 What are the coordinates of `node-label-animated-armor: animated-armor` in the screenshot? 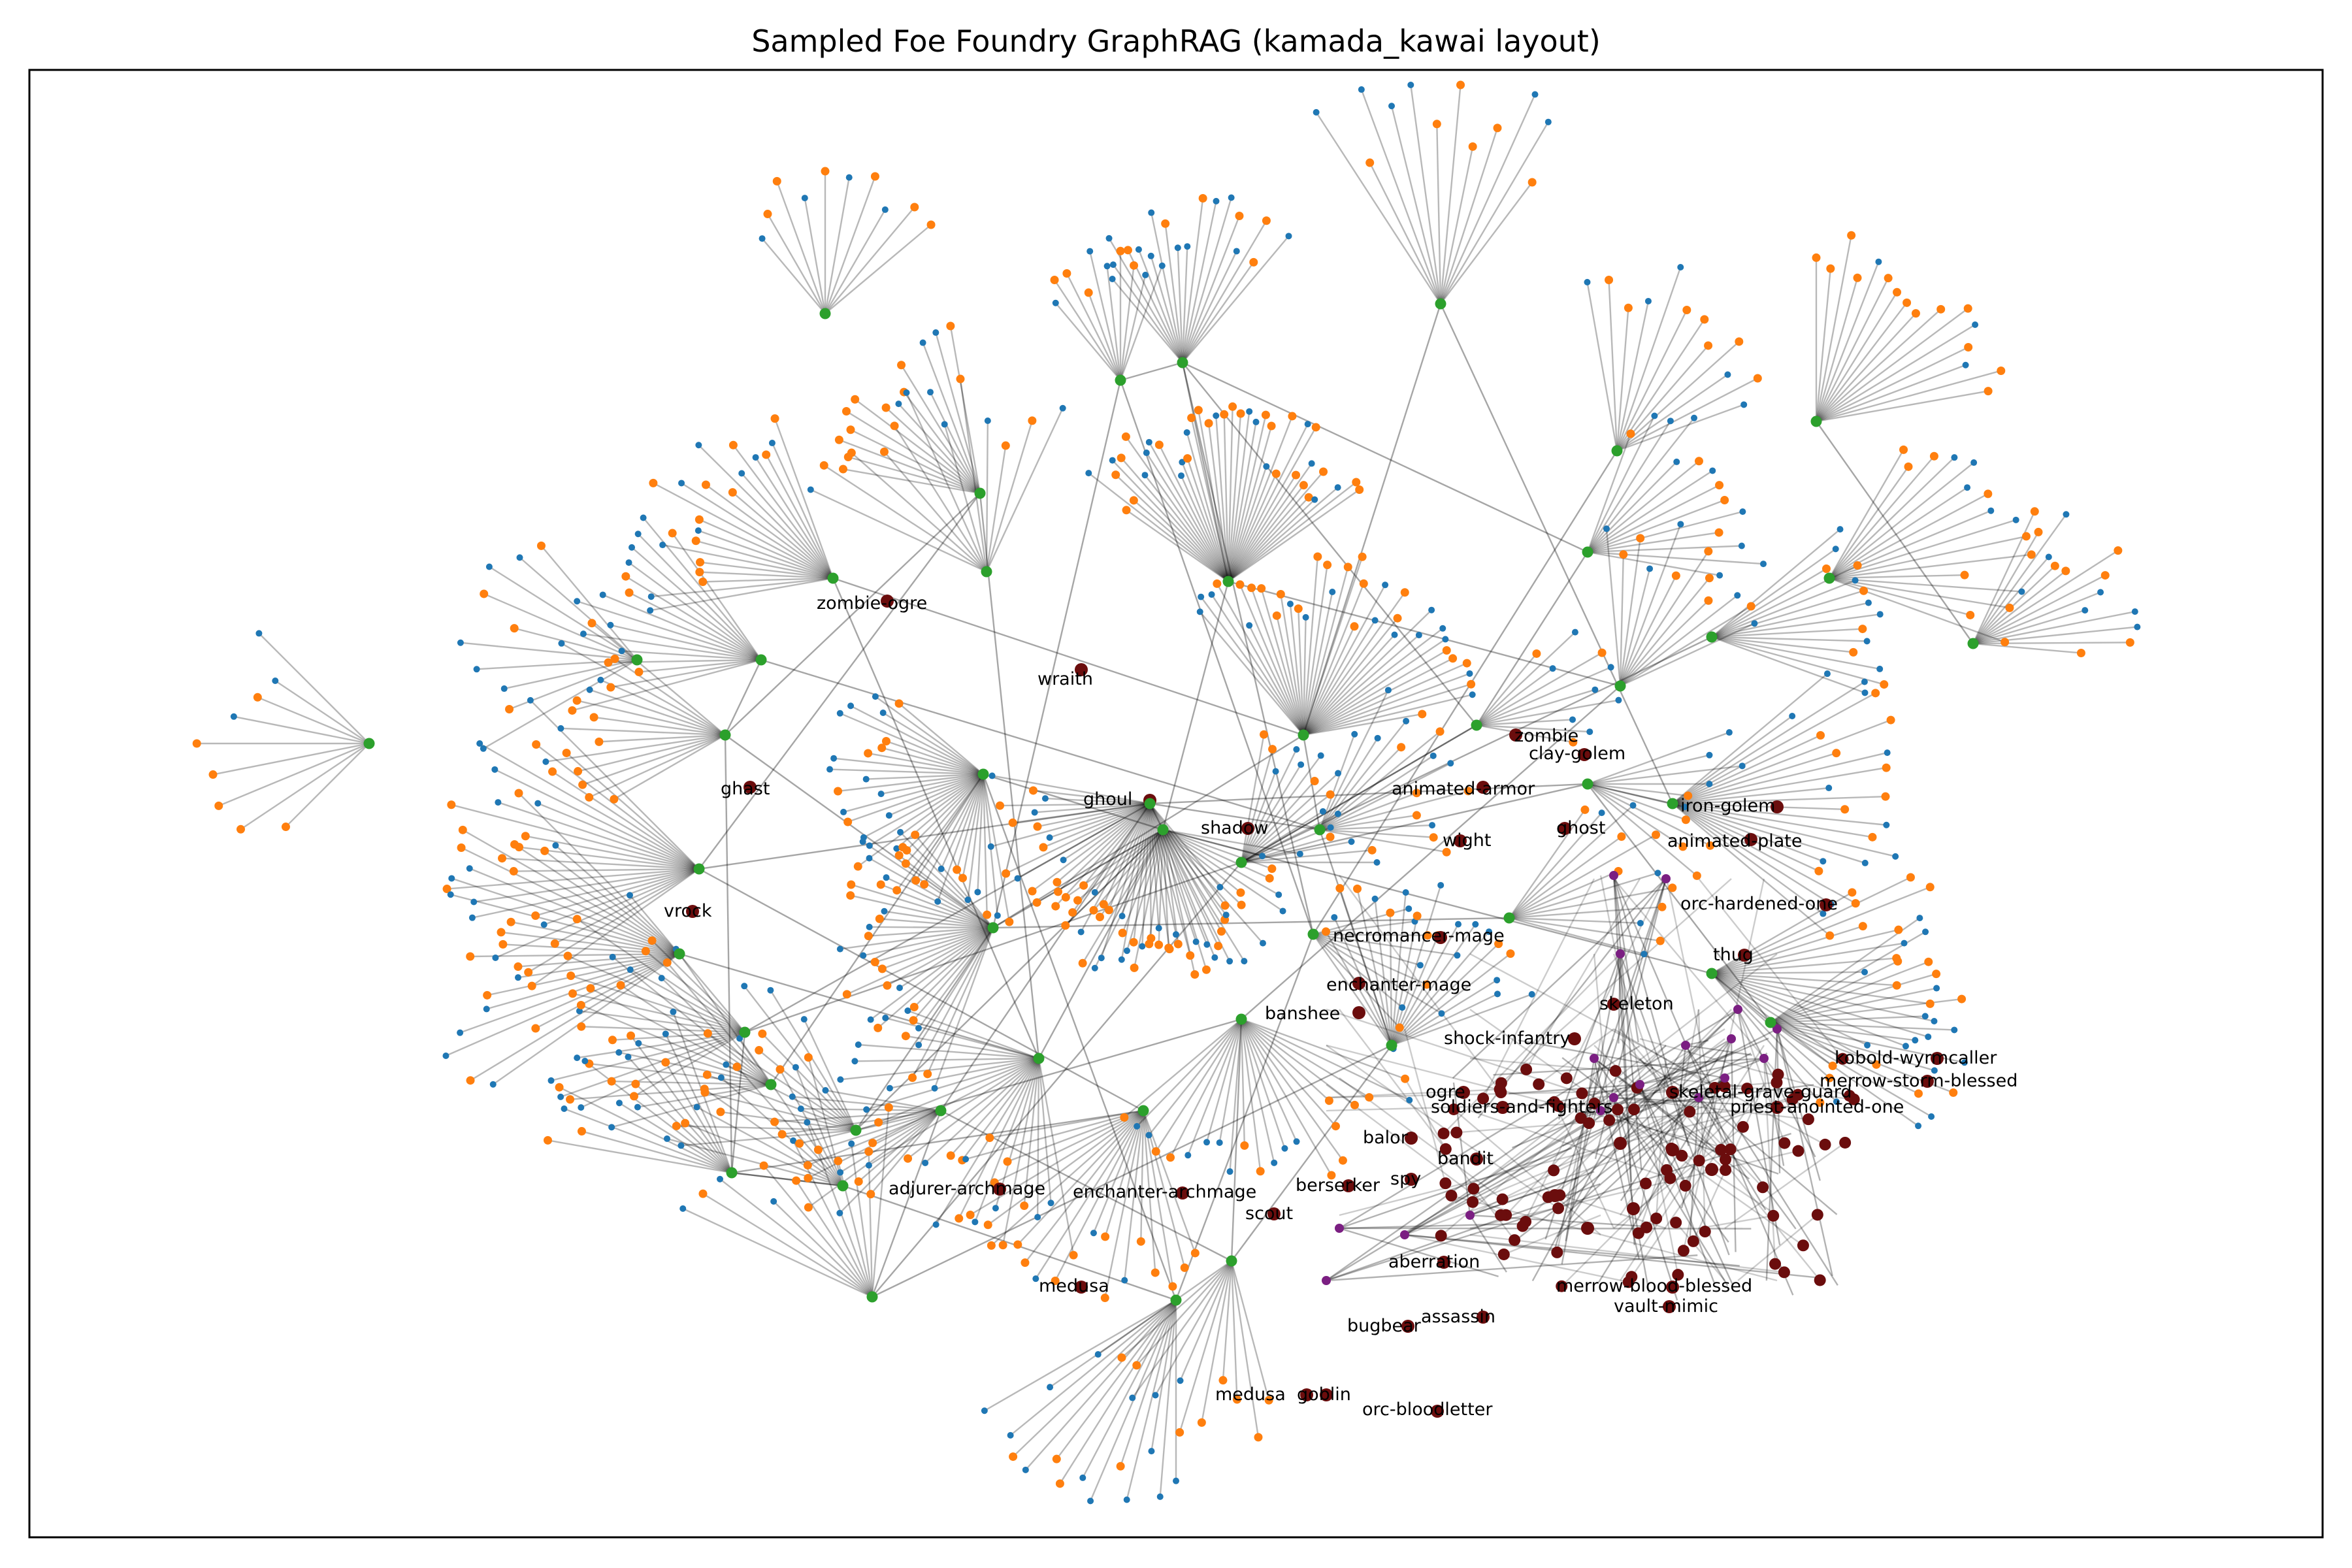 It's located at (1463, 789).